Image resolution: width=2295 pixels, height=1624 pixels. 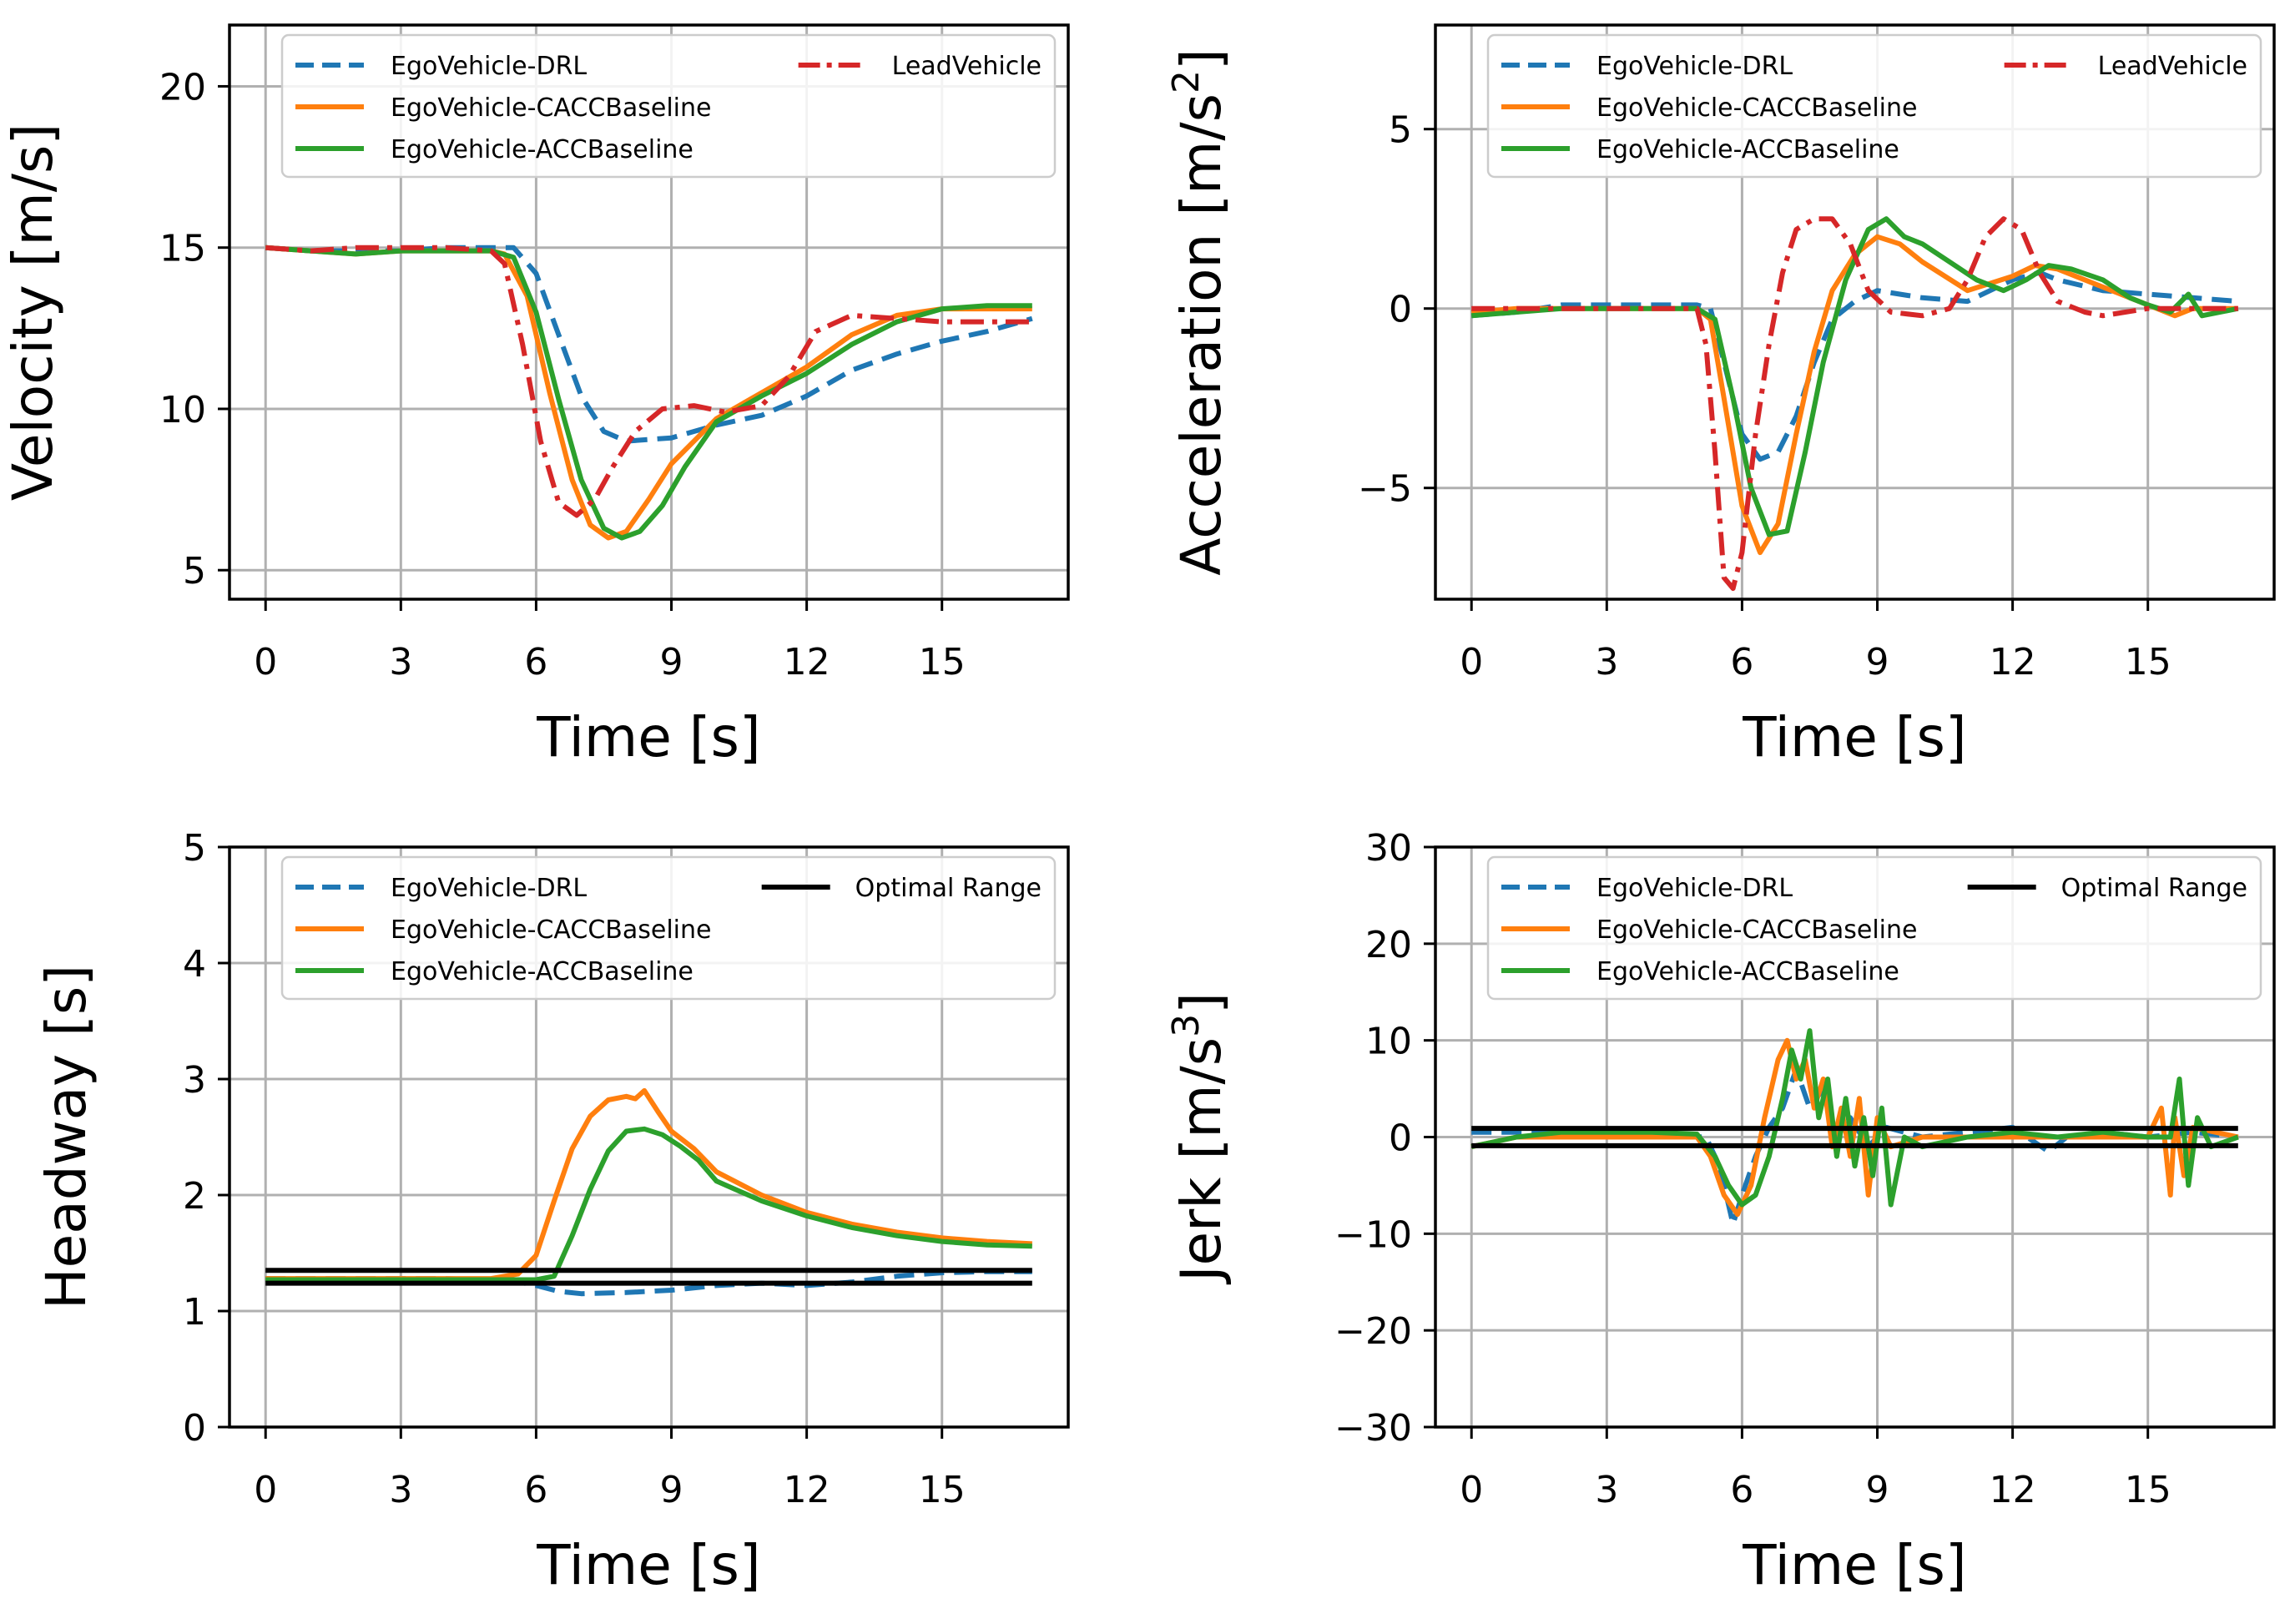 I want to click on series-line-egovehicle-caccbaseline, so click(x=649, y=1185).